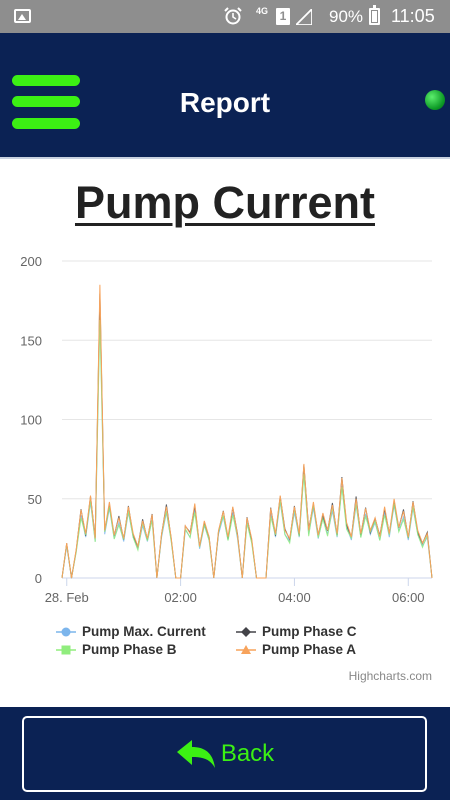 Image resolution: width=450 pixels, height=800 pixels. I want to click on clock: 11:05, so click(413, 16).